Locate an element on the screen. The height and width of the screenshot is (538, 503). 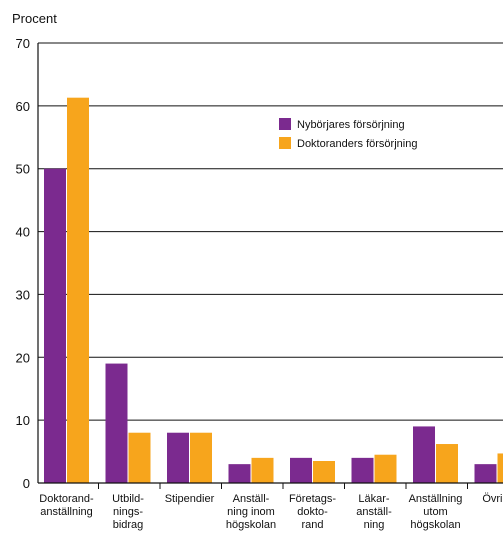
x-category-label-line: anställning is located at coordinates (66, 512).